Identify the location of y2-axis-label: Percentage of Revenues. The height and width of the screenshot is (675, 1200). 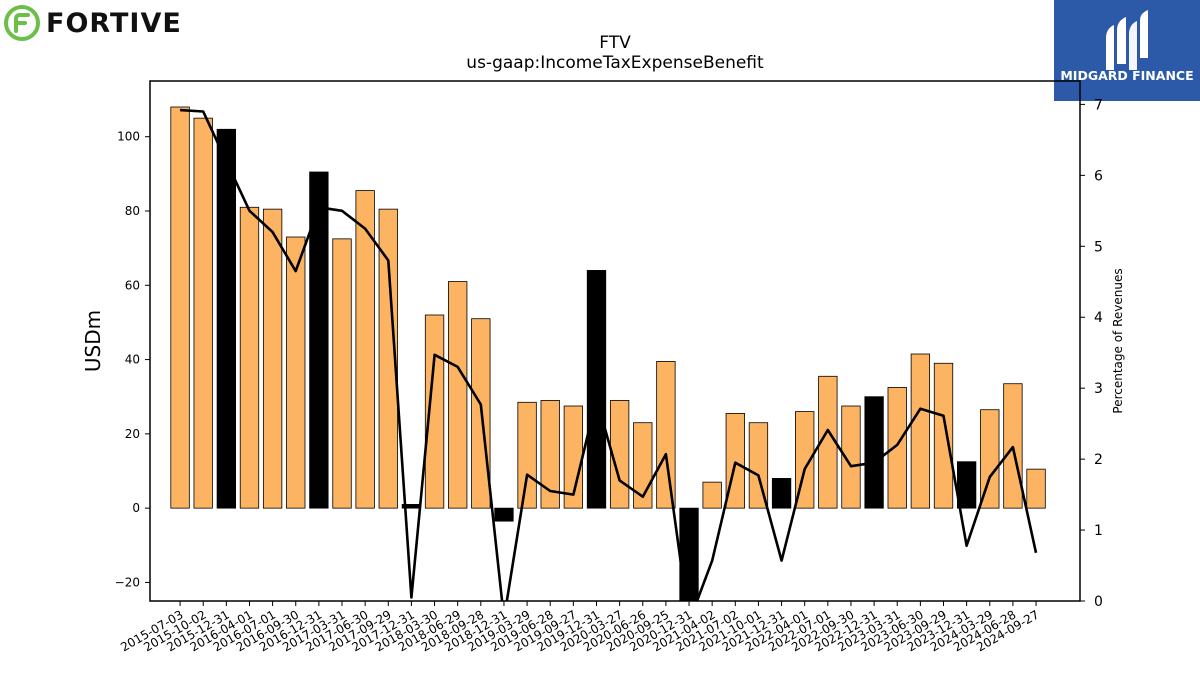
(1118, 340).